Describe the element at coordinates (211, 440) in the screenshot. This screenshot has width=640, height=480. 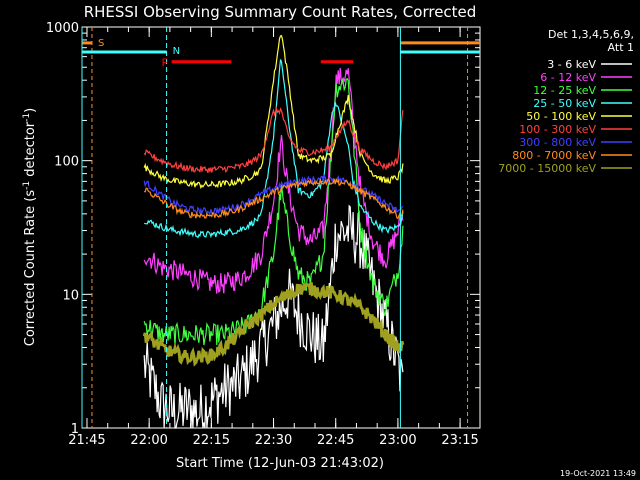
I see `x-tick-label: 22:15` at that location.